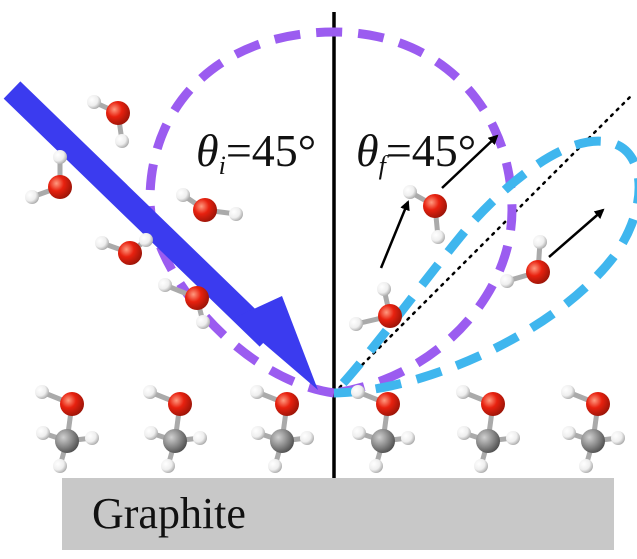 The height and width of the screenshot is (559, 637). What do you see at coordinates (338, 514) in the screenshot?
I see `graphite-substrate: Graphite` at bounding box center [338, 514].